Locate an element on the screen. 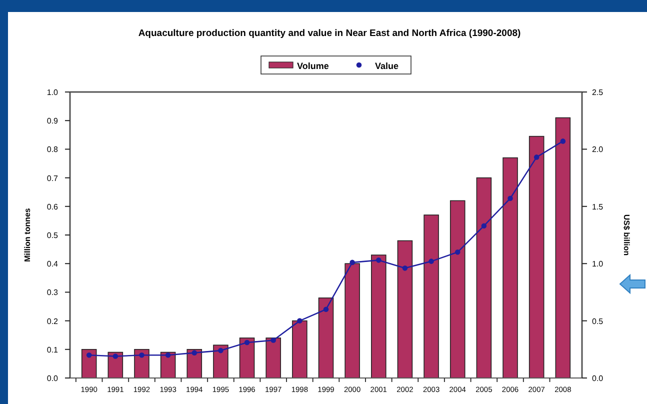 The height and width of the screenshot is (404, 647). y2-tick-label: 1.0 is located at coordinates (598, 264).